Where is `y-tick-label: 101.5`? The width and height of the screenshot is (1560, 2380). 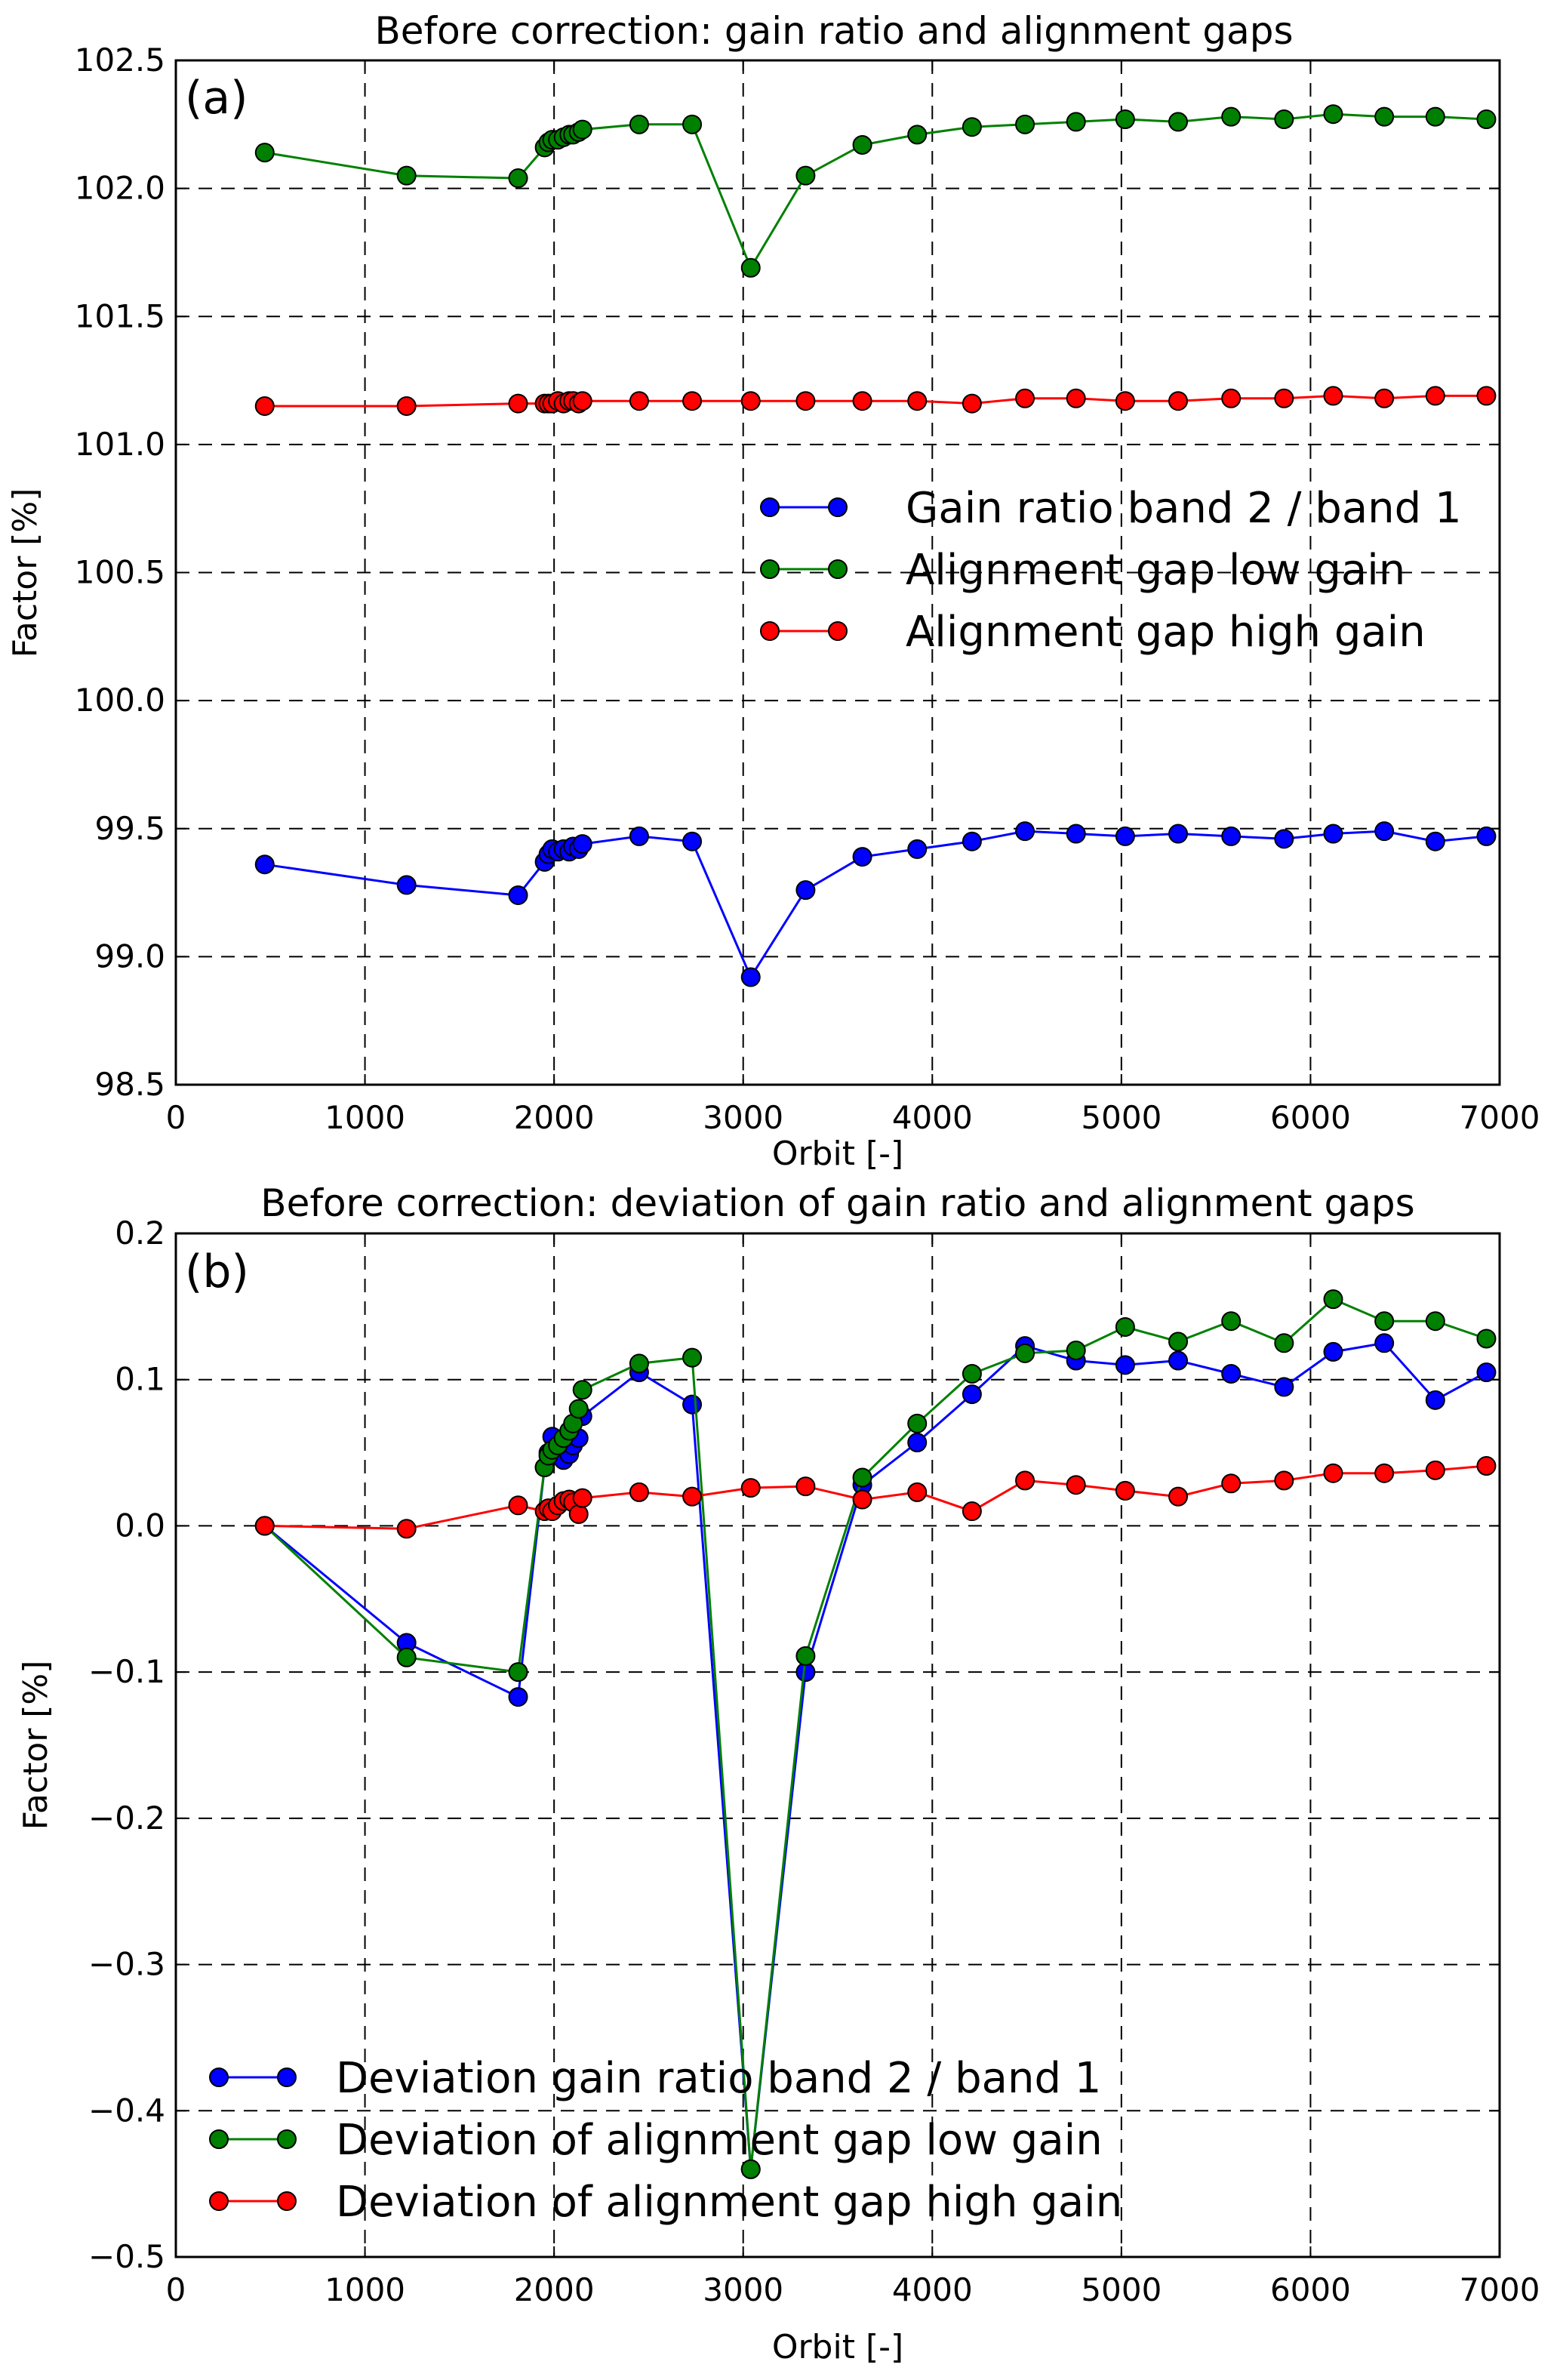
y-tick-label: 101.5 is located at coordinates (120, 315).